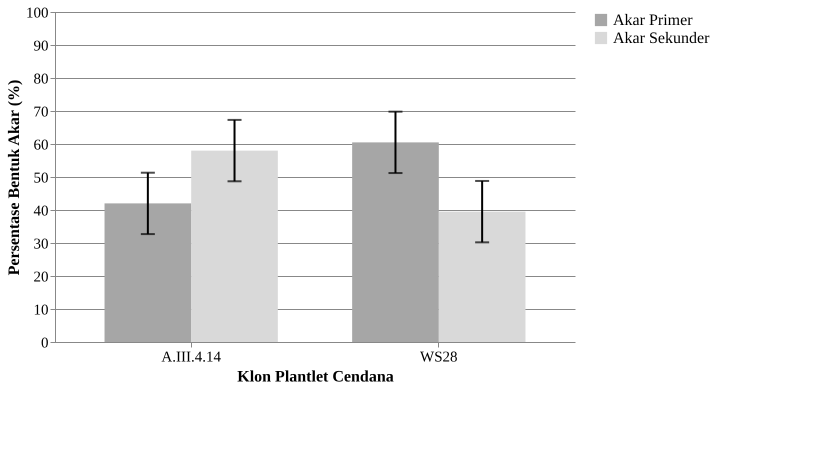 The width and height of the screenshot is (829, 450). What do you see at coordinates (41, 146) in the screenshot?
I see `y-tick-label: 60` at bounding box center [41, 146].